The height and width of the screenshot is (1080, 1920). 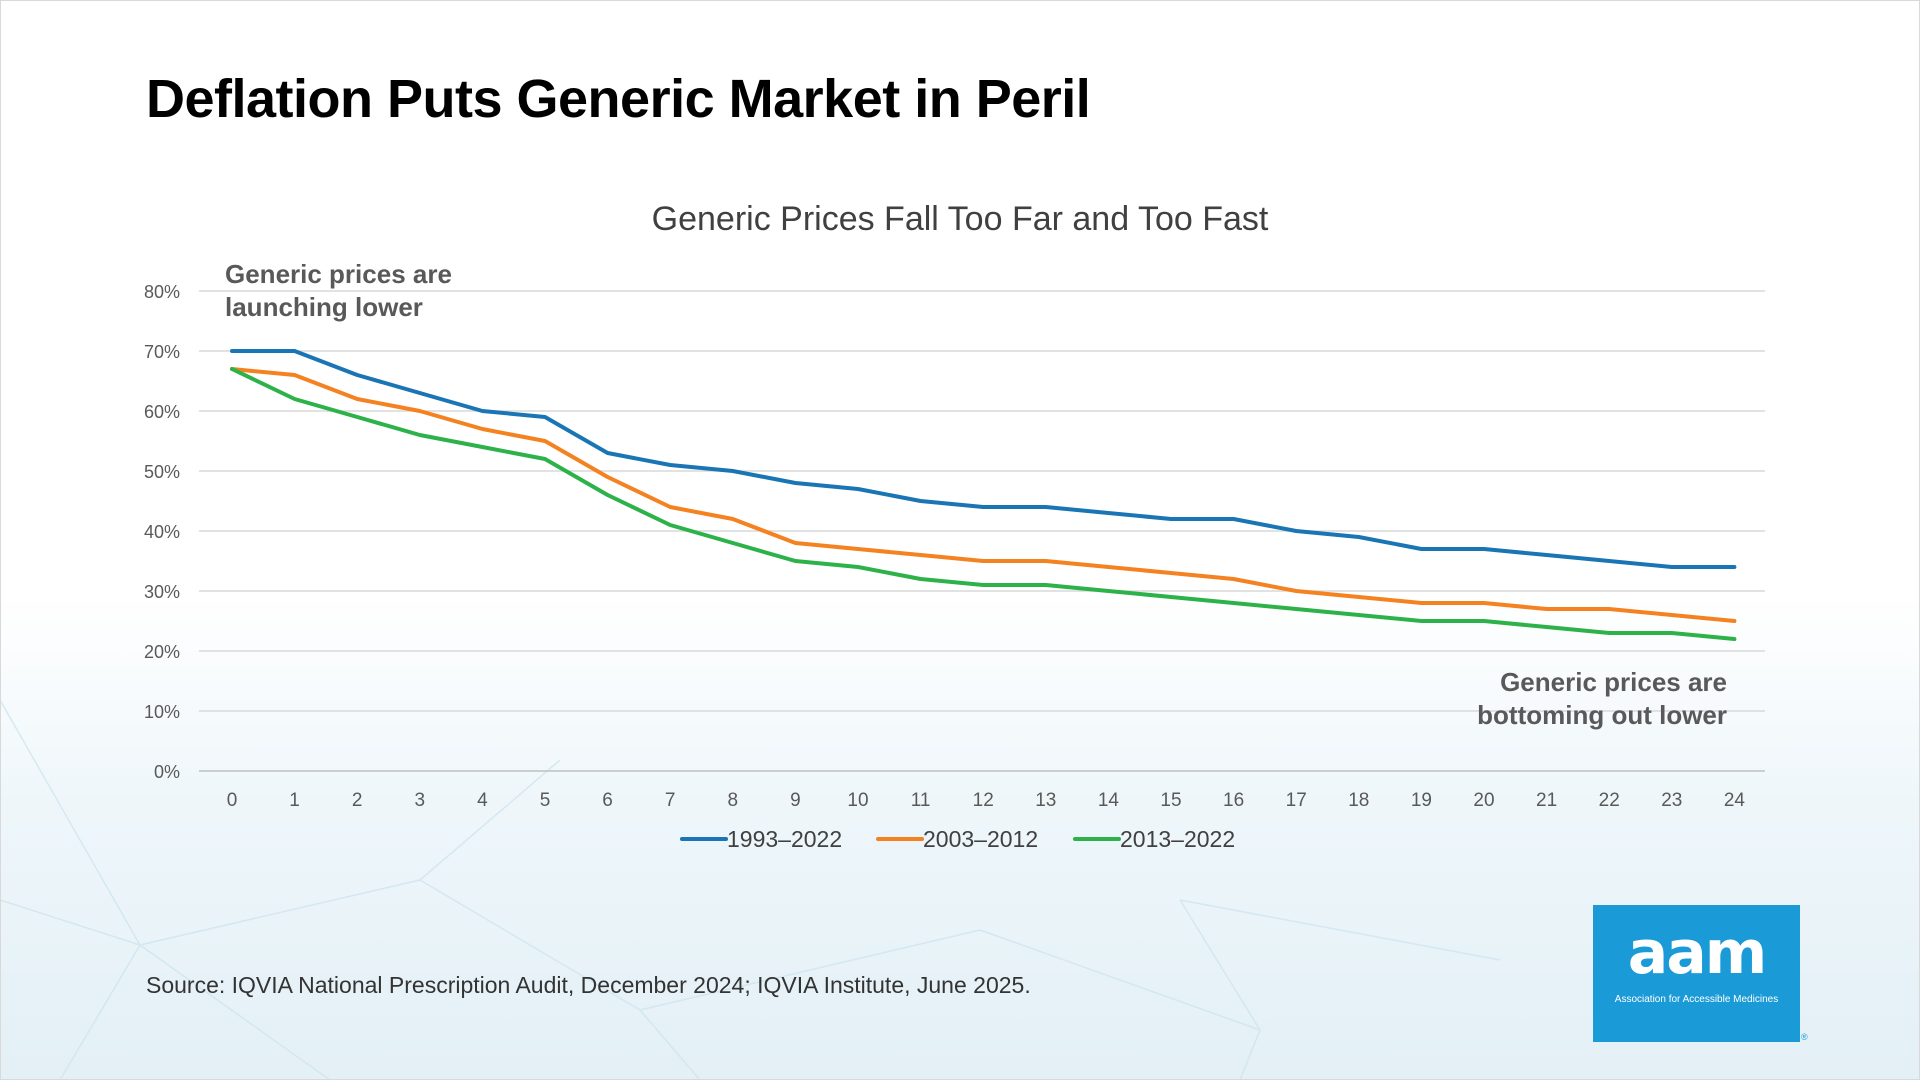 I want to click on logo-subtitle: Association for Accessible Medicines, so click(x=1696, y=999).